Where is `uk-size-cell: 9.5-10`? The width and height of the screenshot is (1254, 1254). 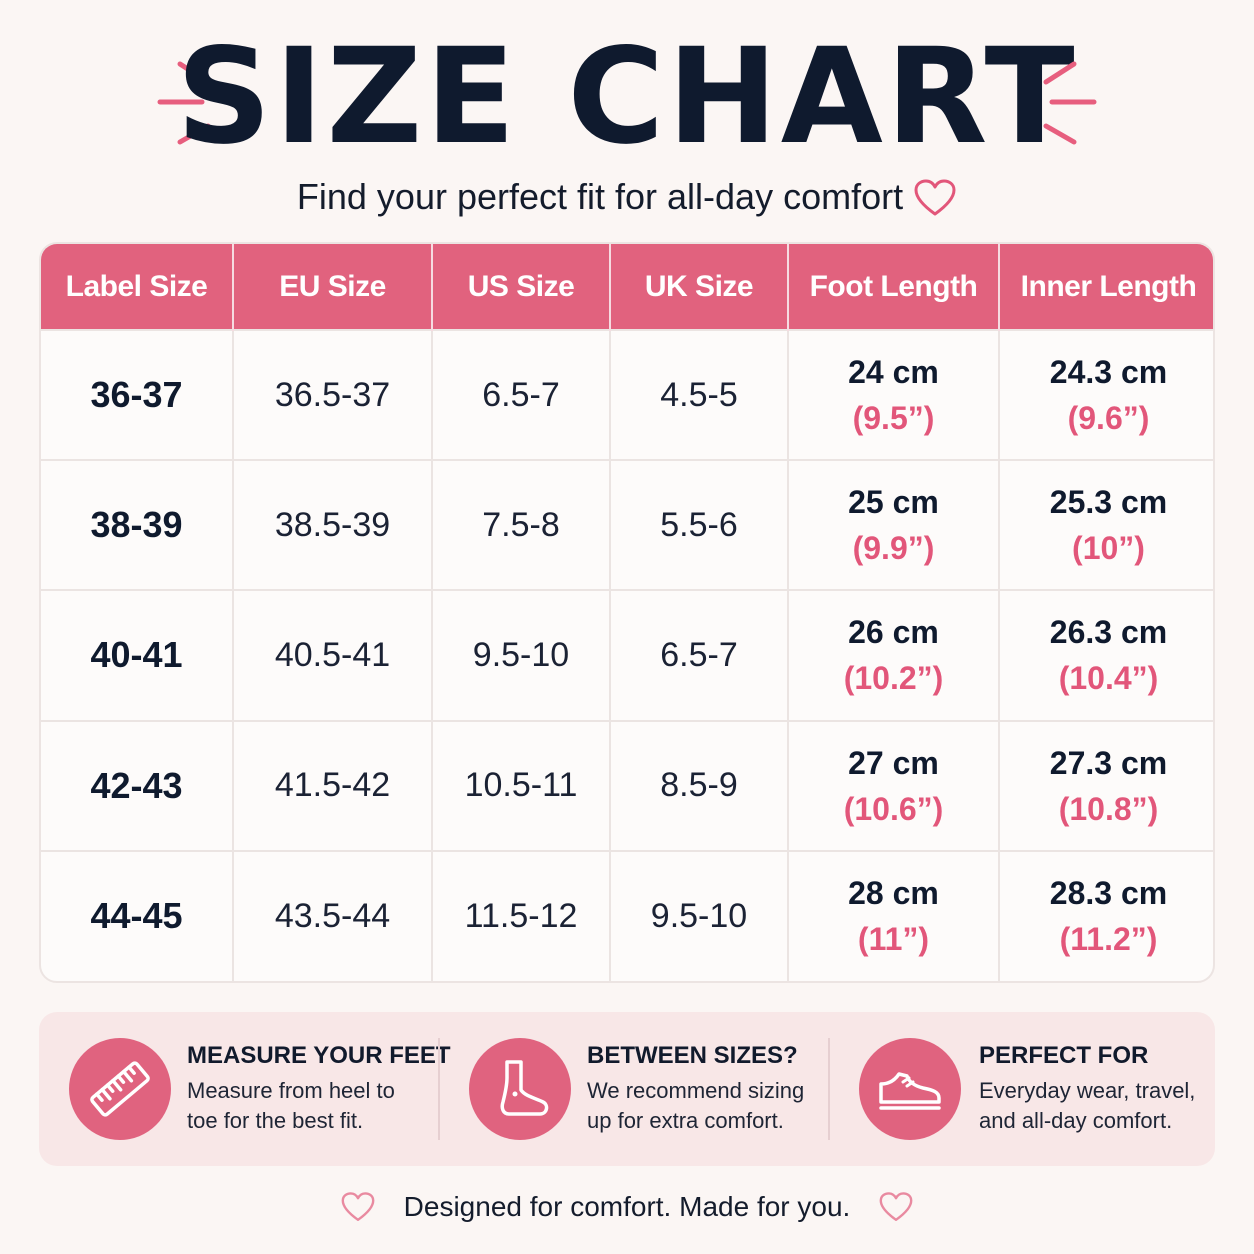 uk-size-cell: 9.5-10 is located at coordinates (699, 915).